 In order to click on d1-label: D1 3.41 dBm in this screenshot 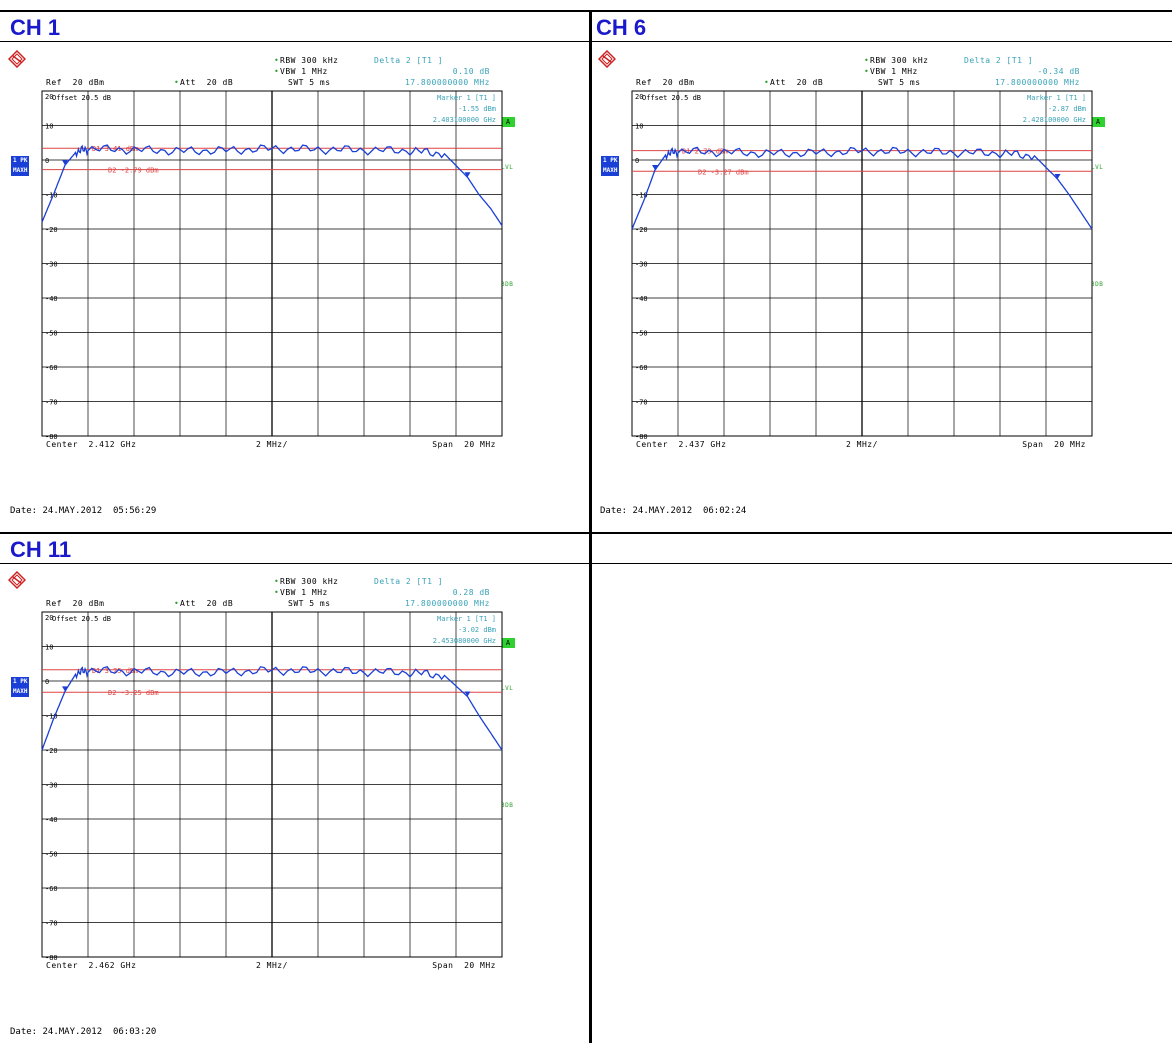, I will do `click(115, 149)`.